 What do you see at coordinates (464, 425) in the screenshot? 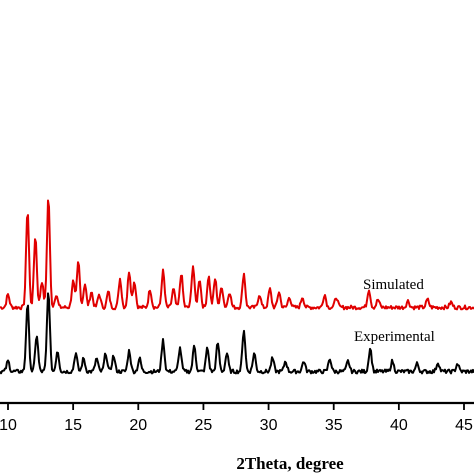
I see `x-tick-label: 45` at bounding box center [464, 425].